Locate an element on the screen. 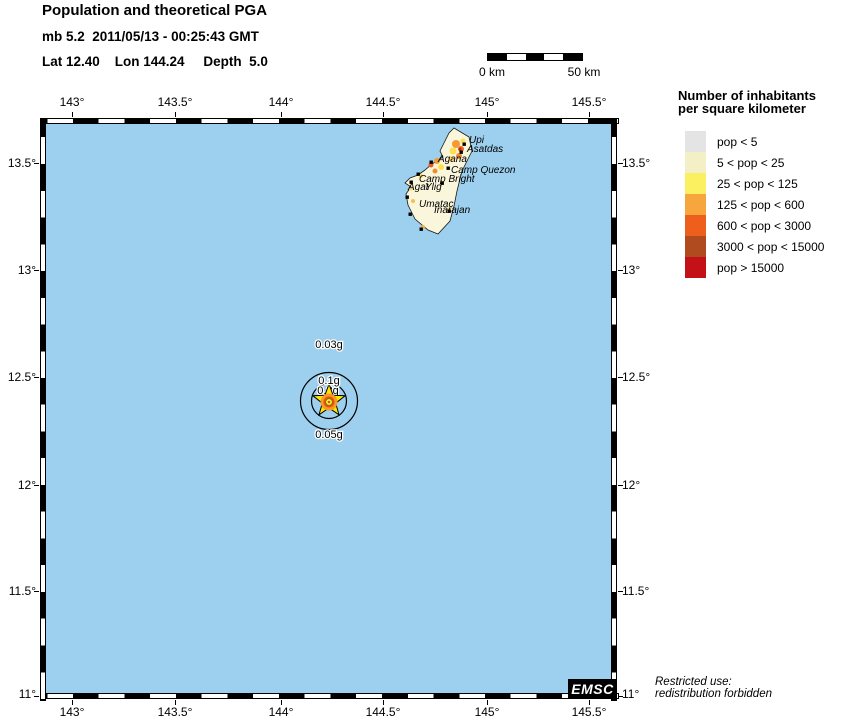 The height and width of the screenshot is (721, 841). legend-row: 5 < pop < 25 is located at coordinates (754, 162).